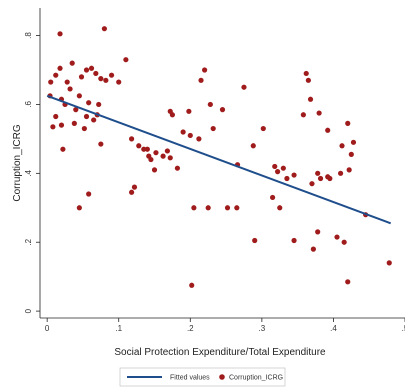  Describe the element at coordinates (28, 241) in the screenshot. I see `y-tick-label: .2` at that location.